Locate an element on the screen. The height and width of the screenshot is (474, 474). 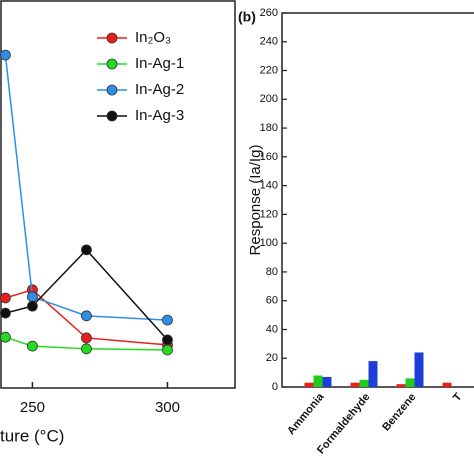
y-tick-label: 120 is located at coordinates (269, 214).